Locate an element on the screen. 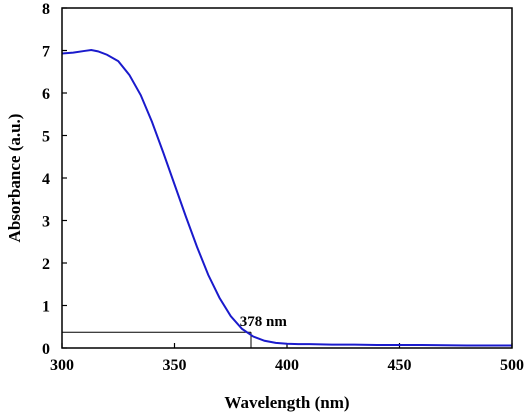 This screenshot has width=532, height=416. y-tick-label: 1 is located at coordinates (46, 307).